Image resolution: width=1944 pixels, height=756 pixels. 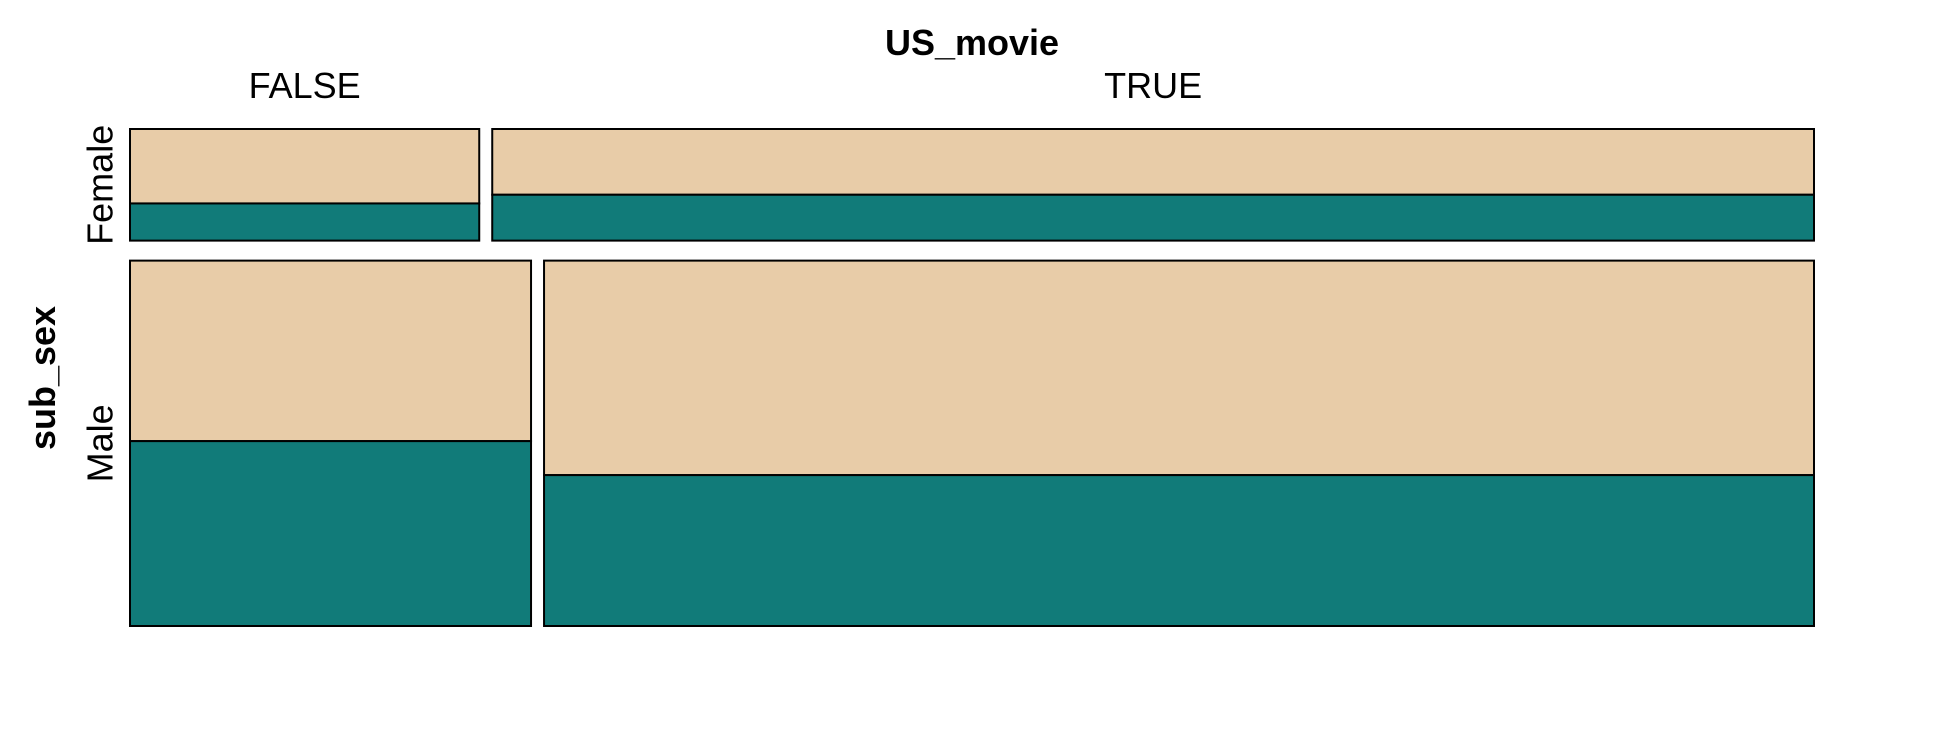 I want to click on tile-male-false-upper, so click(x=331, y=351).